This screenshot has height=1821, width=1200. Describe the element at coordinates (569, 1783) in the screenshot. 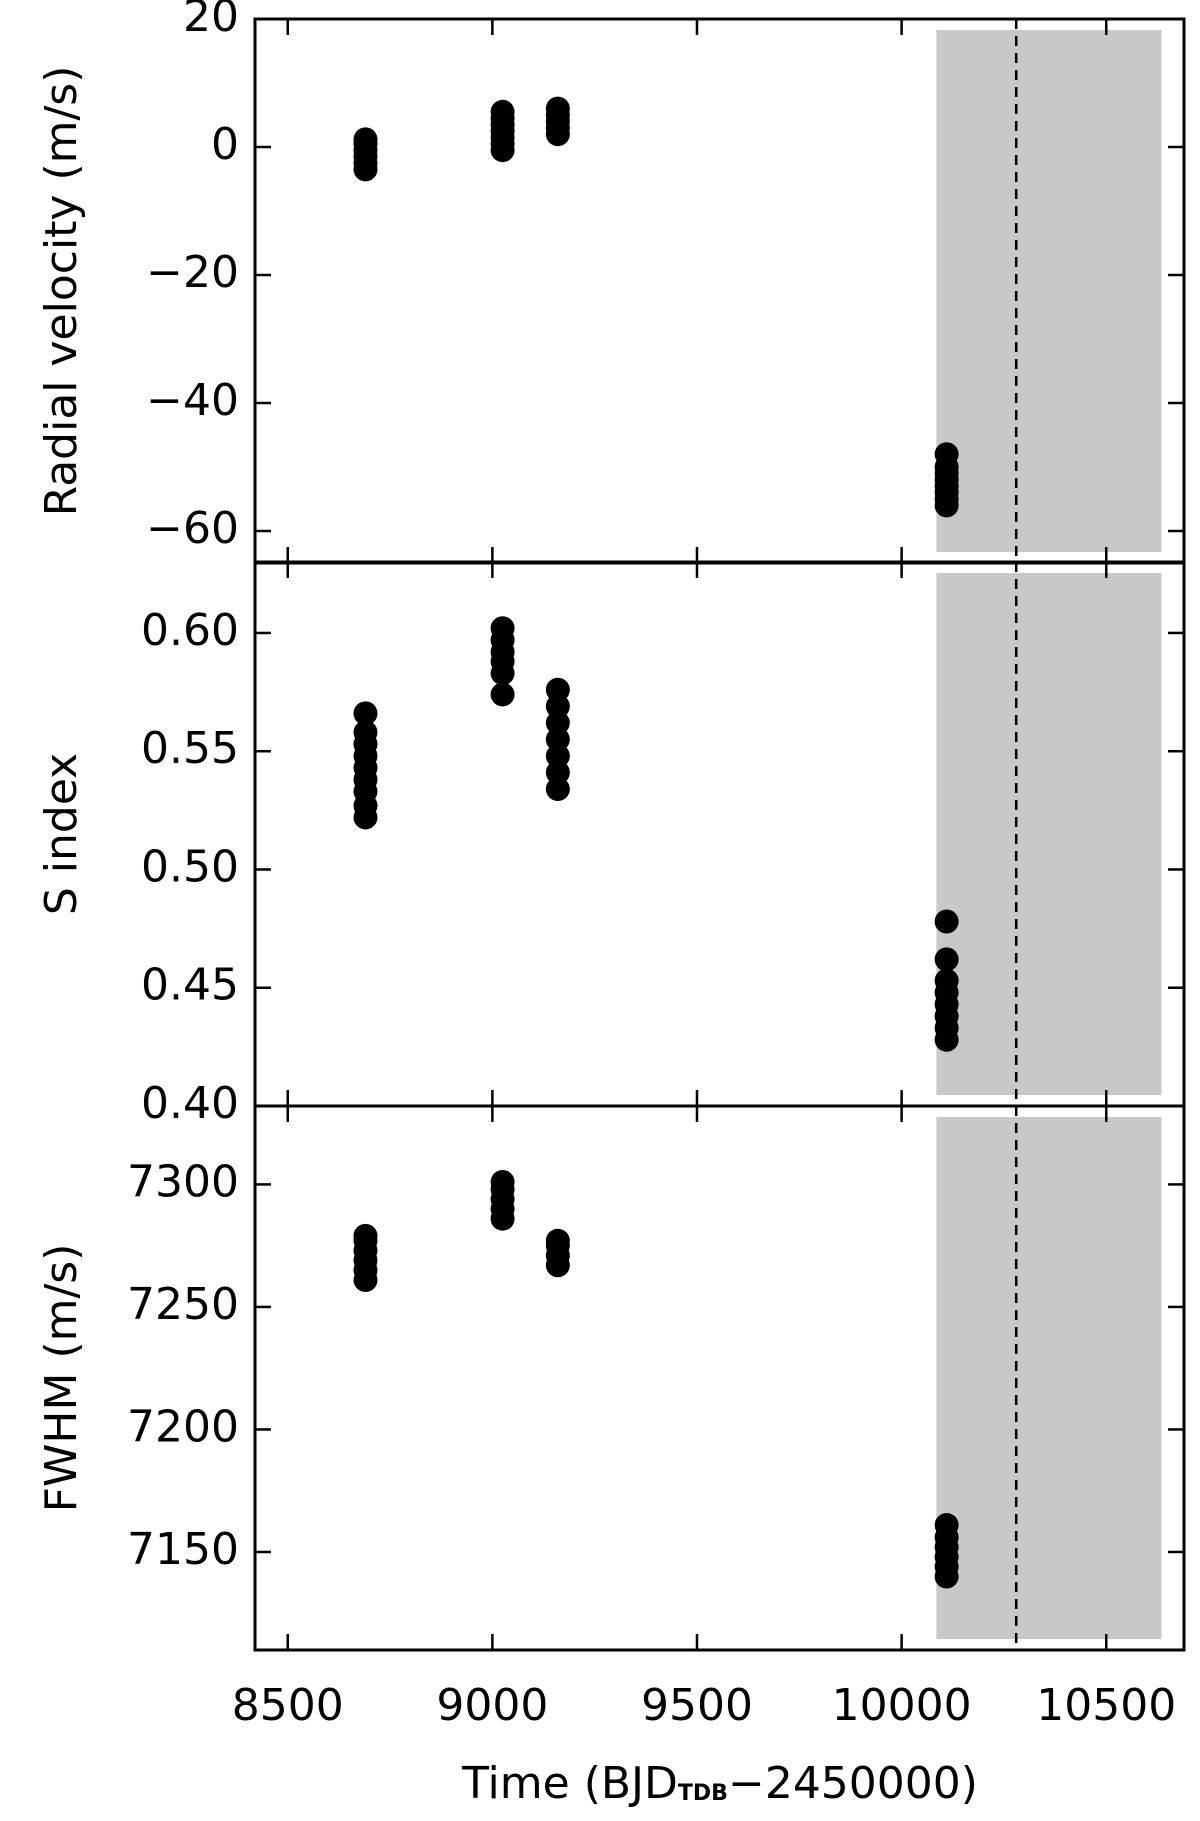

I see `x-title-main: Time (BJD` at that location.